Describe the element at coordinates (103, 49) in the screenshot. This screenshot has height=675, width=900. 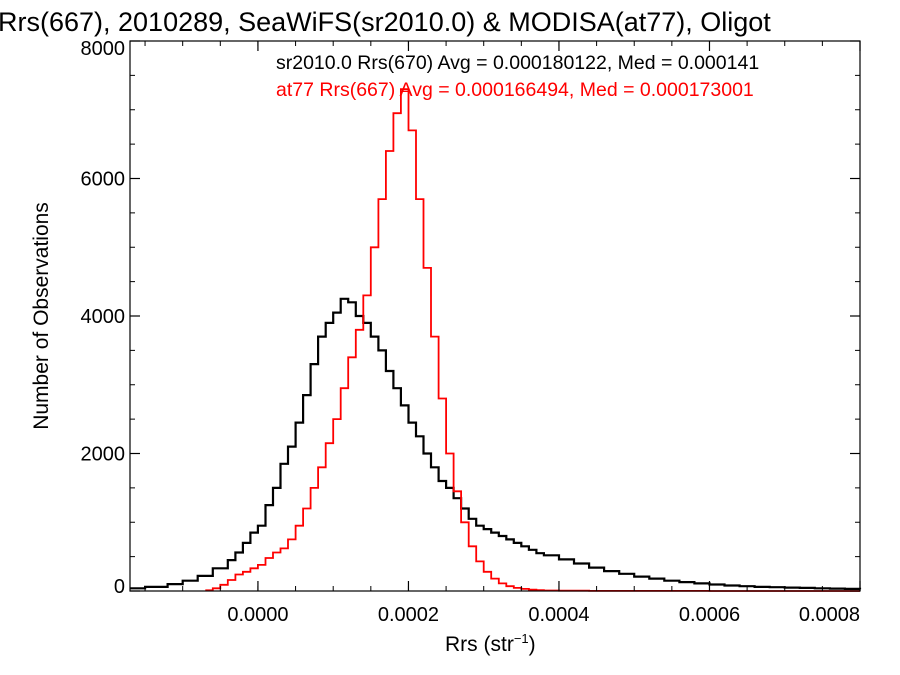
I see `y-tick-label: 8000` at that location.